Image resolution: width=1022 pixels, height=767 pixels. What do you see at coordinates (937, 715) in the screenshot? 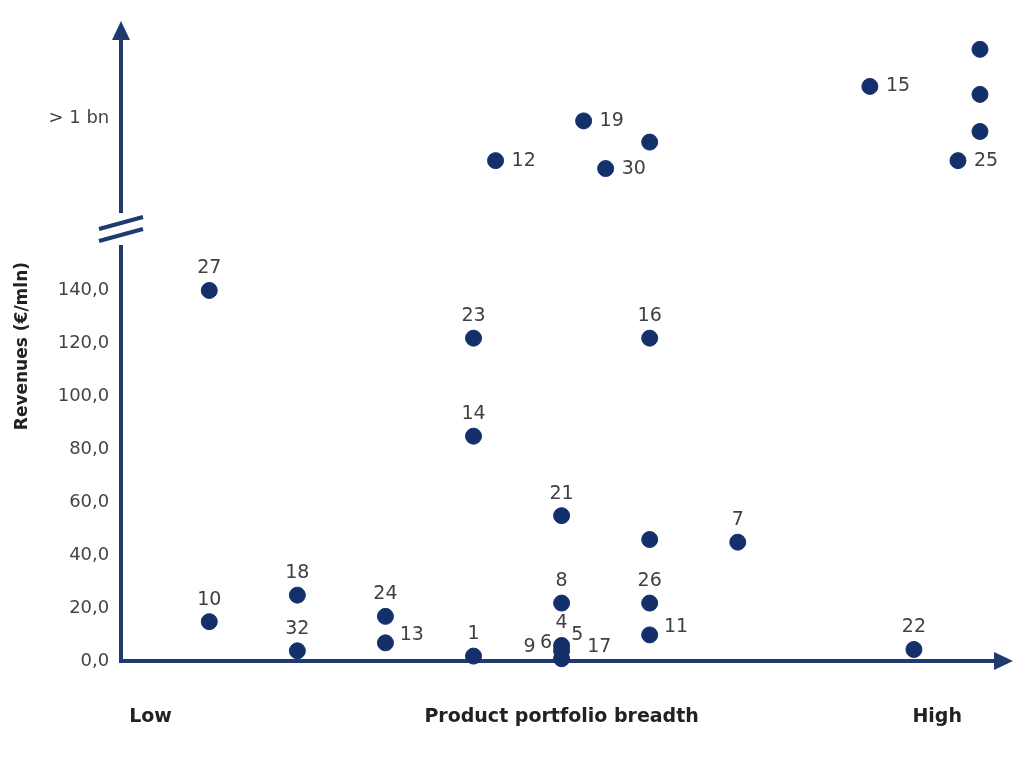
I see `text: High` at bounding box center [937, 715].